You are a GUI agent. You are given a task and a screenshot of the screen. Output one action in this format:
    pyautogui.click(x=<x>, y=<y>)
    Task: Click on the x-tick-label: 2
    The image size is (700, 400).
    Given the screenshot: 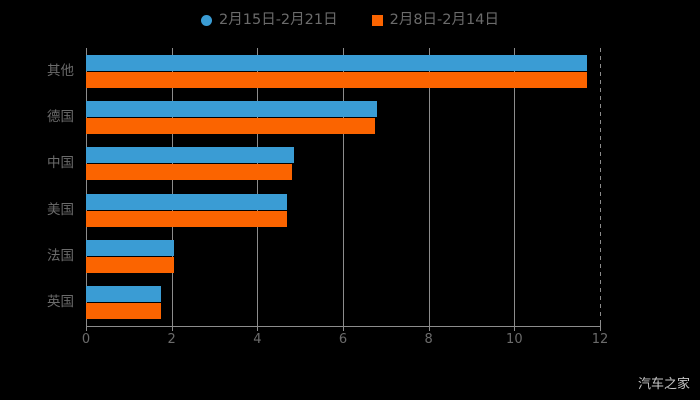 What is the action you would take?
    pyautogui.click(x=171, y=339)
    